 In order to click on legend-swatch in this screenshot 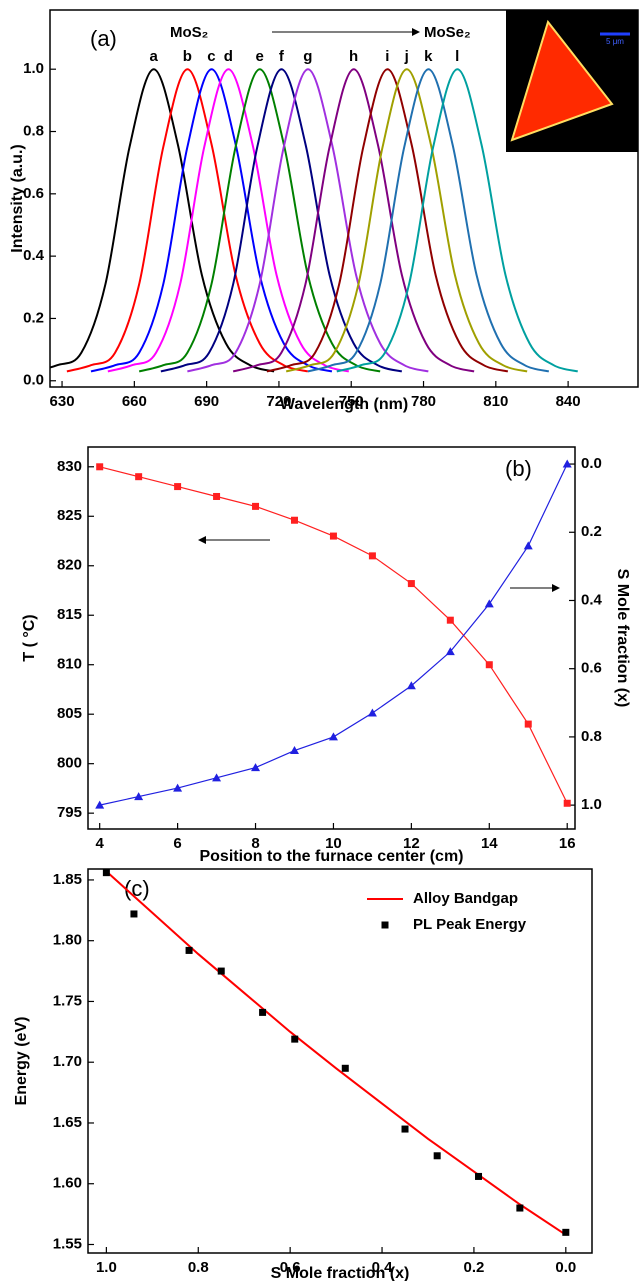, I will do `click(385, 925)`.